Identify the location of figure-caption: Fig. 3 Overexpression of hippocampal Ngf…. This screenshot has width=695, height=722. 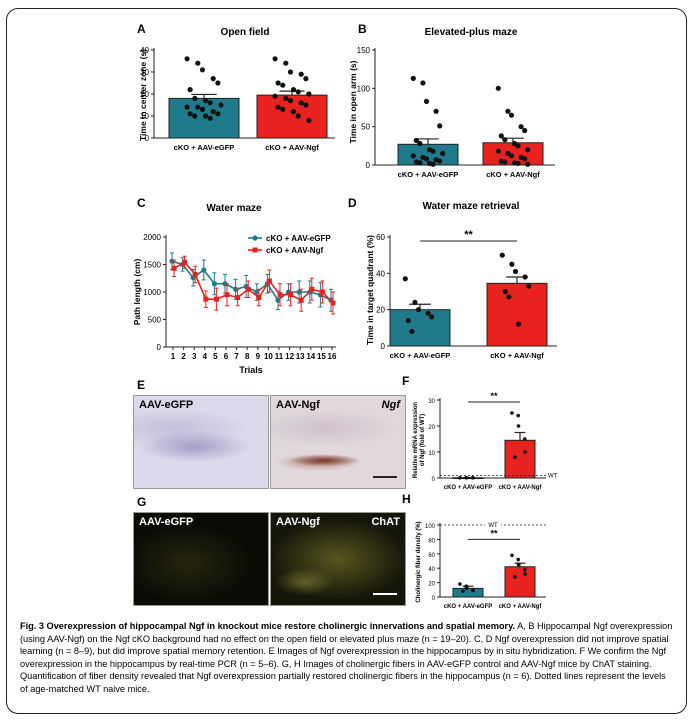
(347, 658).